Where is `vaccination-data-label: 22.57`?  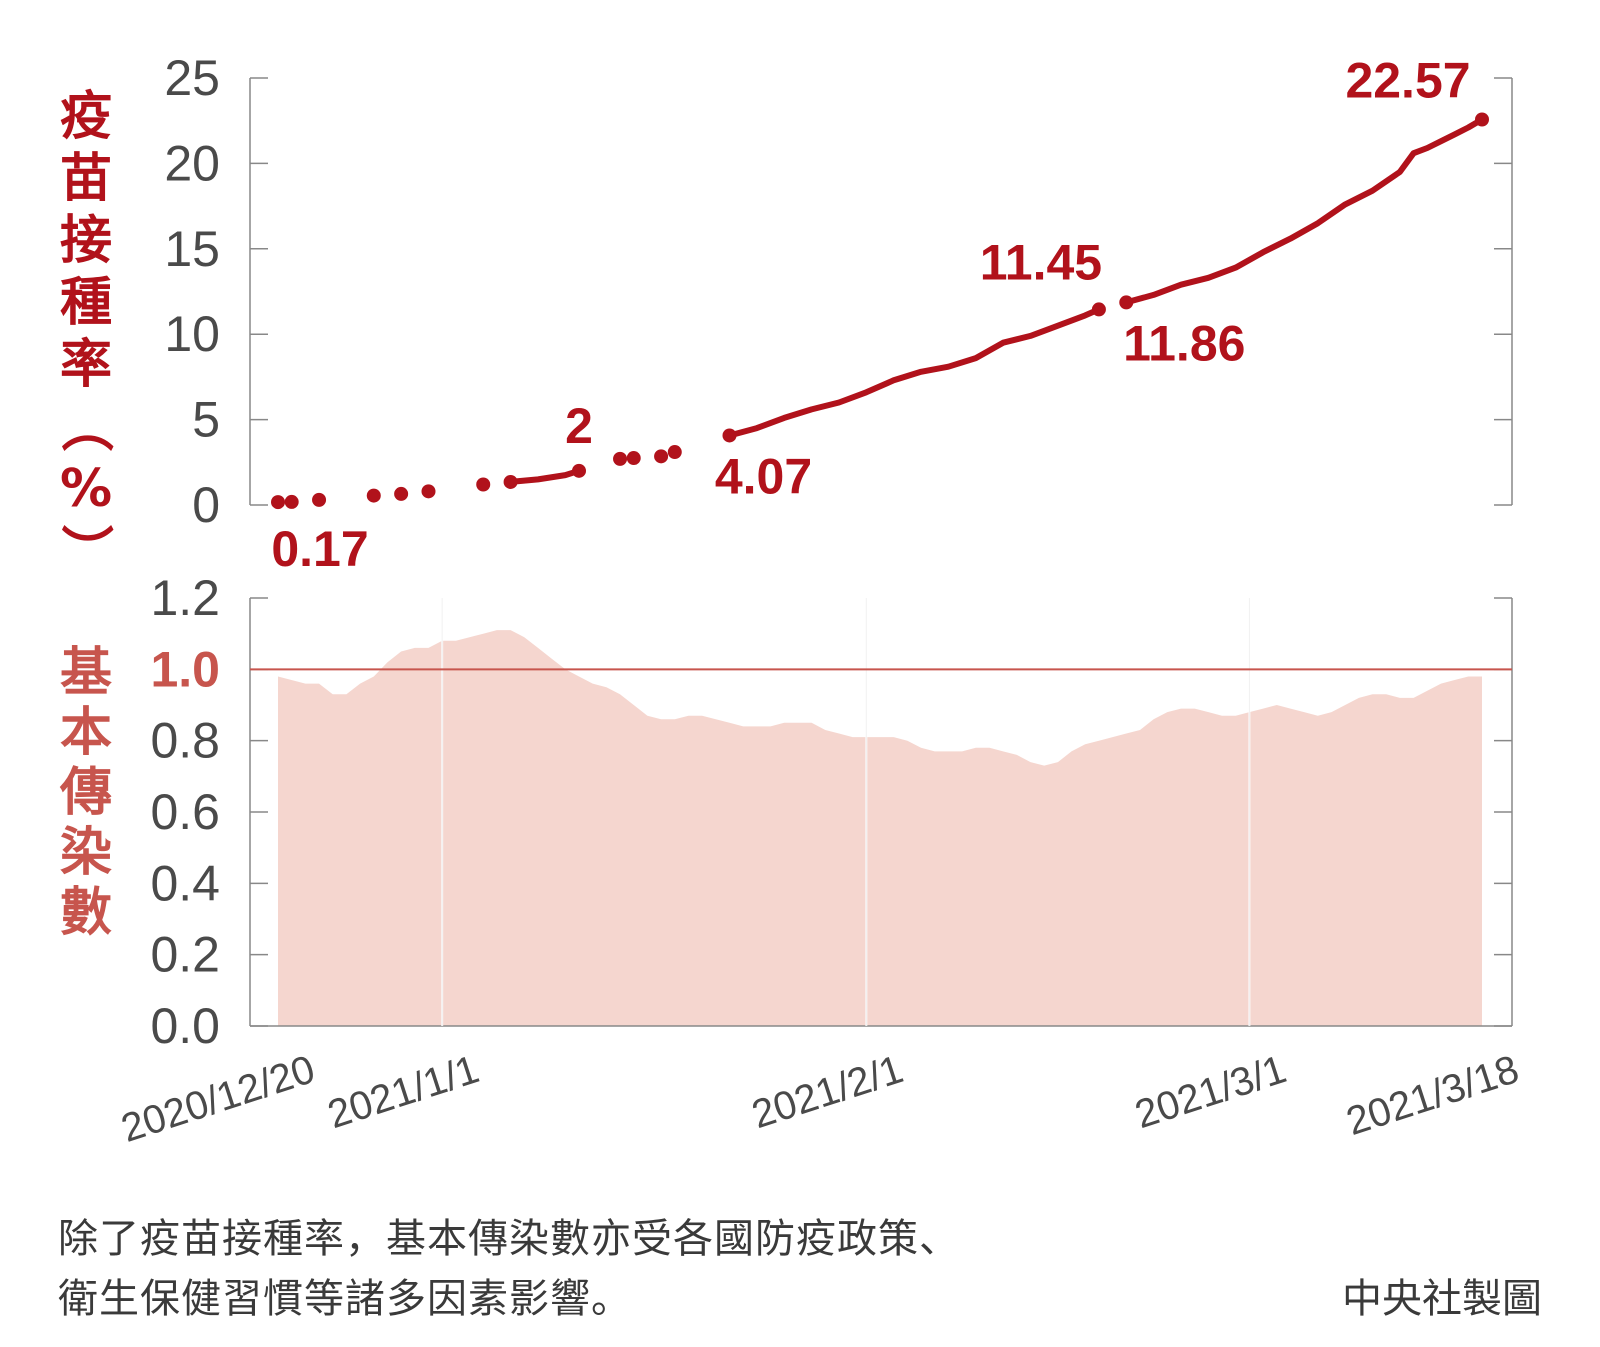
vaccination-data-label: 22.57 is located at coordinates (1407, 81).